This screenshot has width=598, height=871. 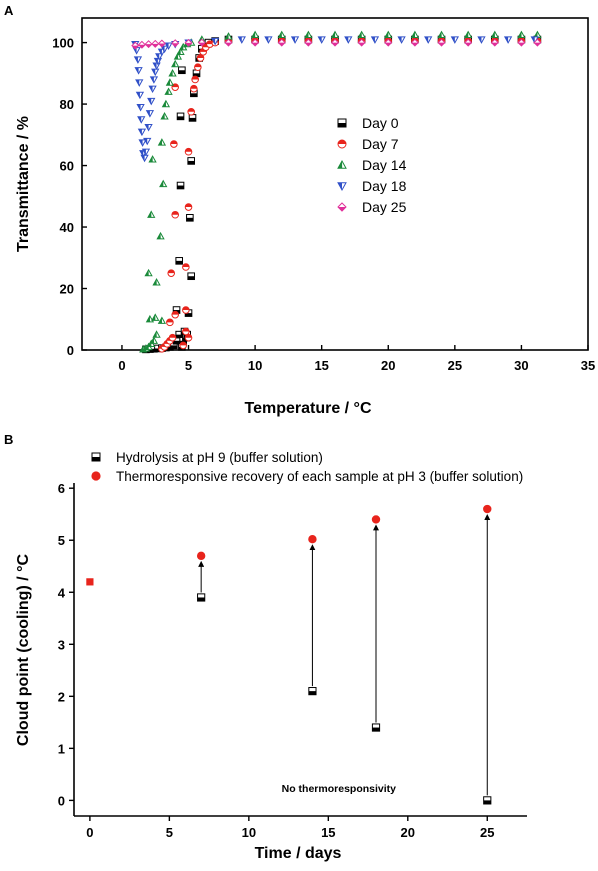 I want to click on a-day-18-point-17-fill, so click(x=151, y=89).